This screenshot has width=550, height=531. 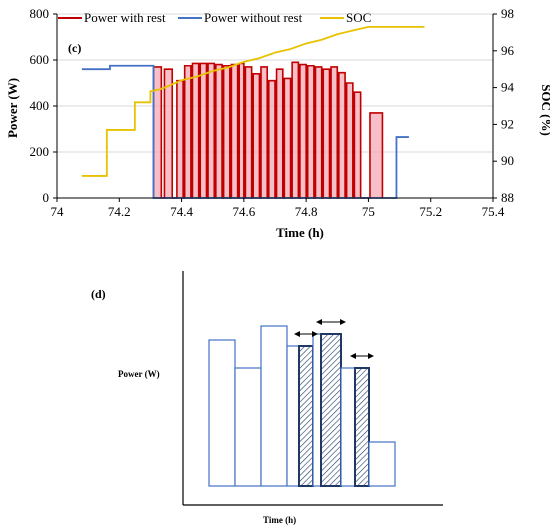 I want to click on d-bars, so click(x=302, y=406).